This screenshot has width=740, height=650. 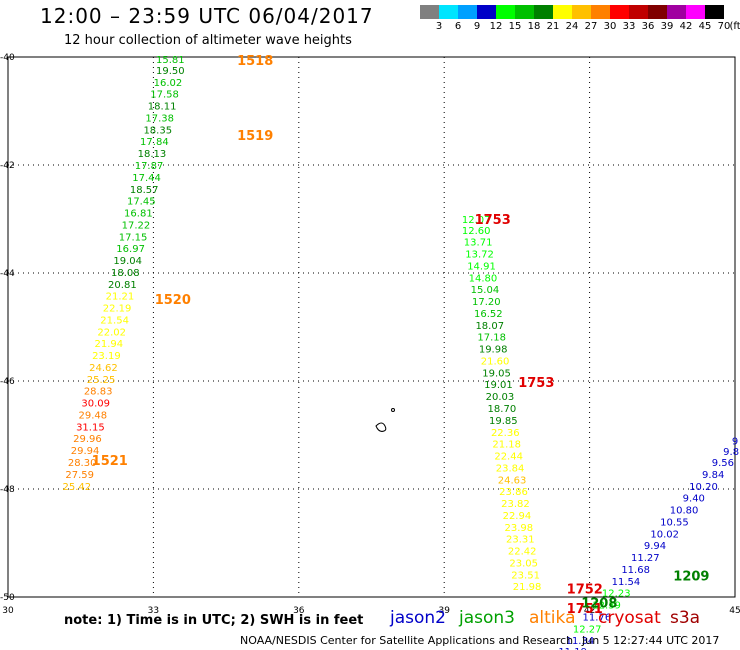 What do you see at coordinates (133, 237) in the screenshot?
I see `wave-height-value: 17.15` at bounding box center [133, 237].